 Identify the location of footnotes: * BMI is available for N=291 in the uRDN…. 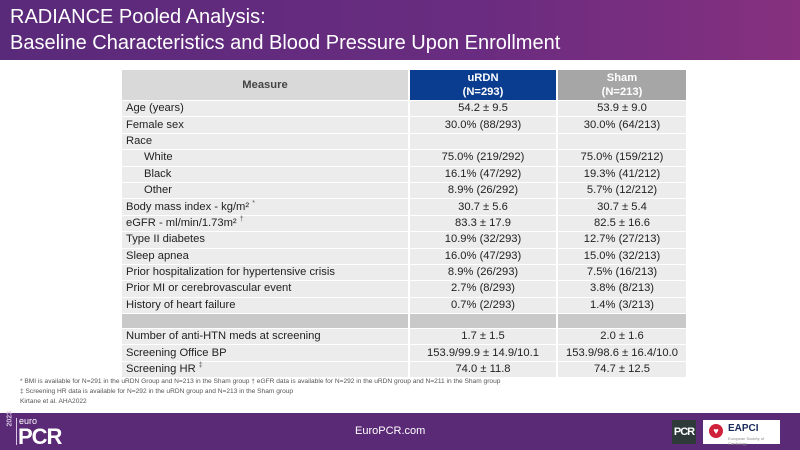
(260, 392).